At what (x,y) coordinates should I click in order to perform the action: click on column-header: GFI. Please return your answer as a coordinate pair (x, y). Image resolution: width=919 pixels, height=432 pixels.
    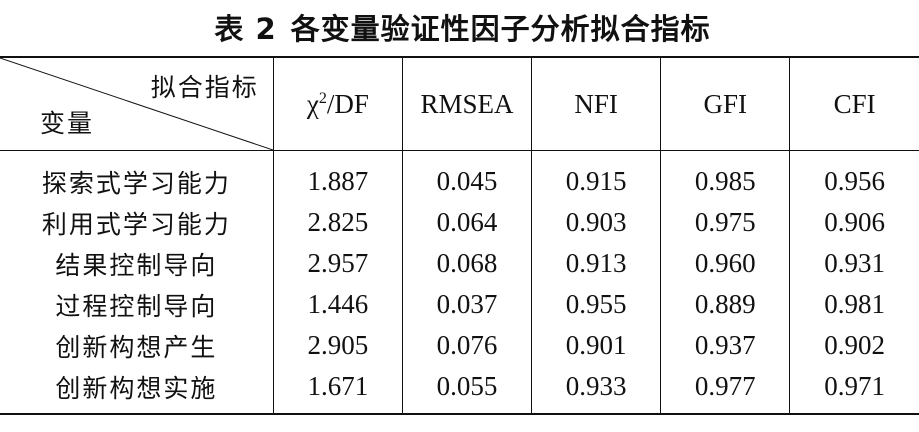
    Looking at the image, I should click on (725, 103).